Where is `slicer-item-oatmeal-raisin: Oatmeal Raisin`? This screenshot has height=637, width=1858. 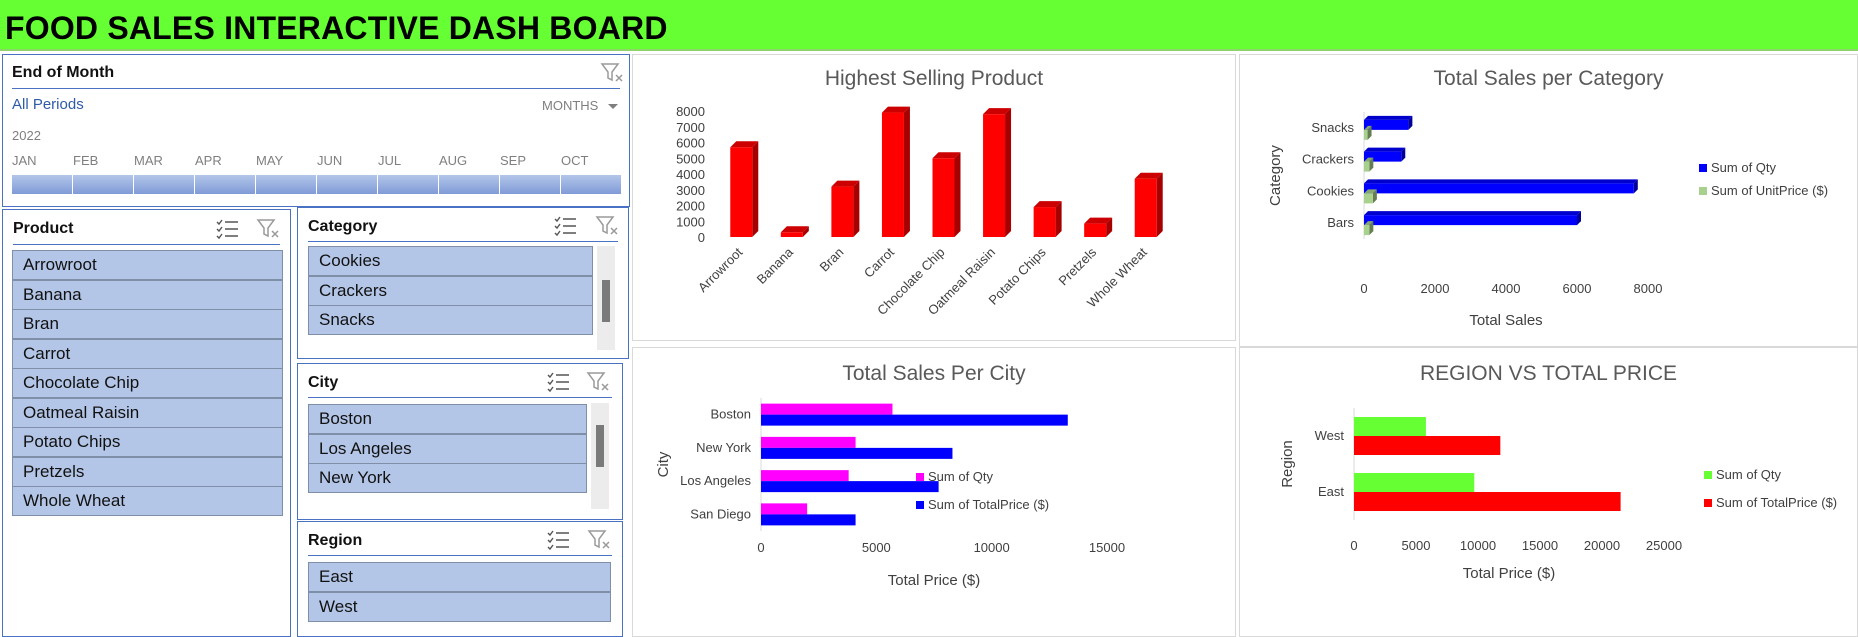
slicer-item-oatmeal-raisin: Oatmeal Raisin is located at coordinates (147, 412).